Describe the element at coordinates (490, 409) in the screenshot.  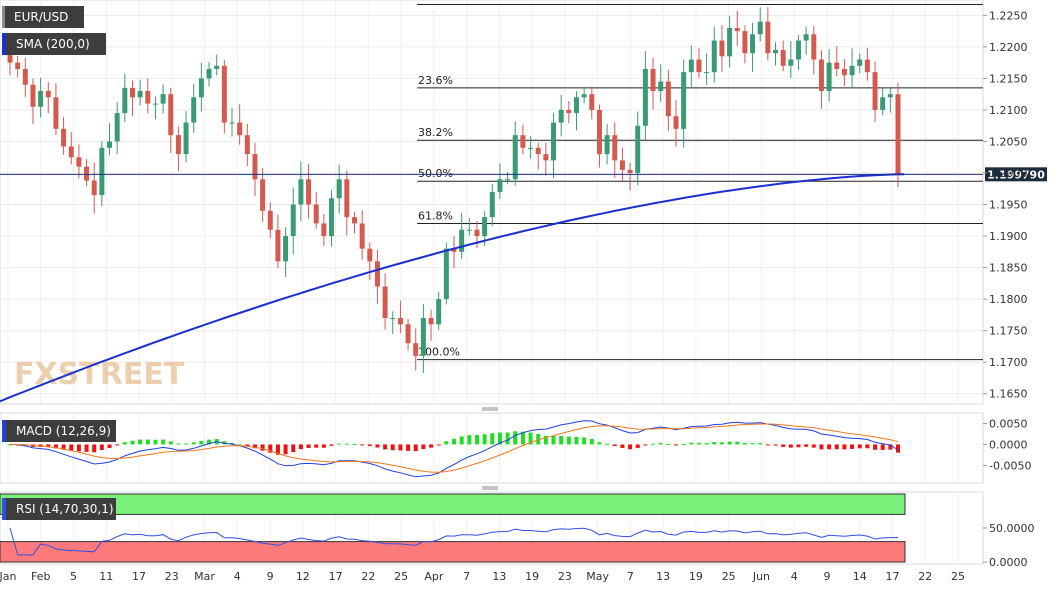
I see `macd-resize-handle` at that location.